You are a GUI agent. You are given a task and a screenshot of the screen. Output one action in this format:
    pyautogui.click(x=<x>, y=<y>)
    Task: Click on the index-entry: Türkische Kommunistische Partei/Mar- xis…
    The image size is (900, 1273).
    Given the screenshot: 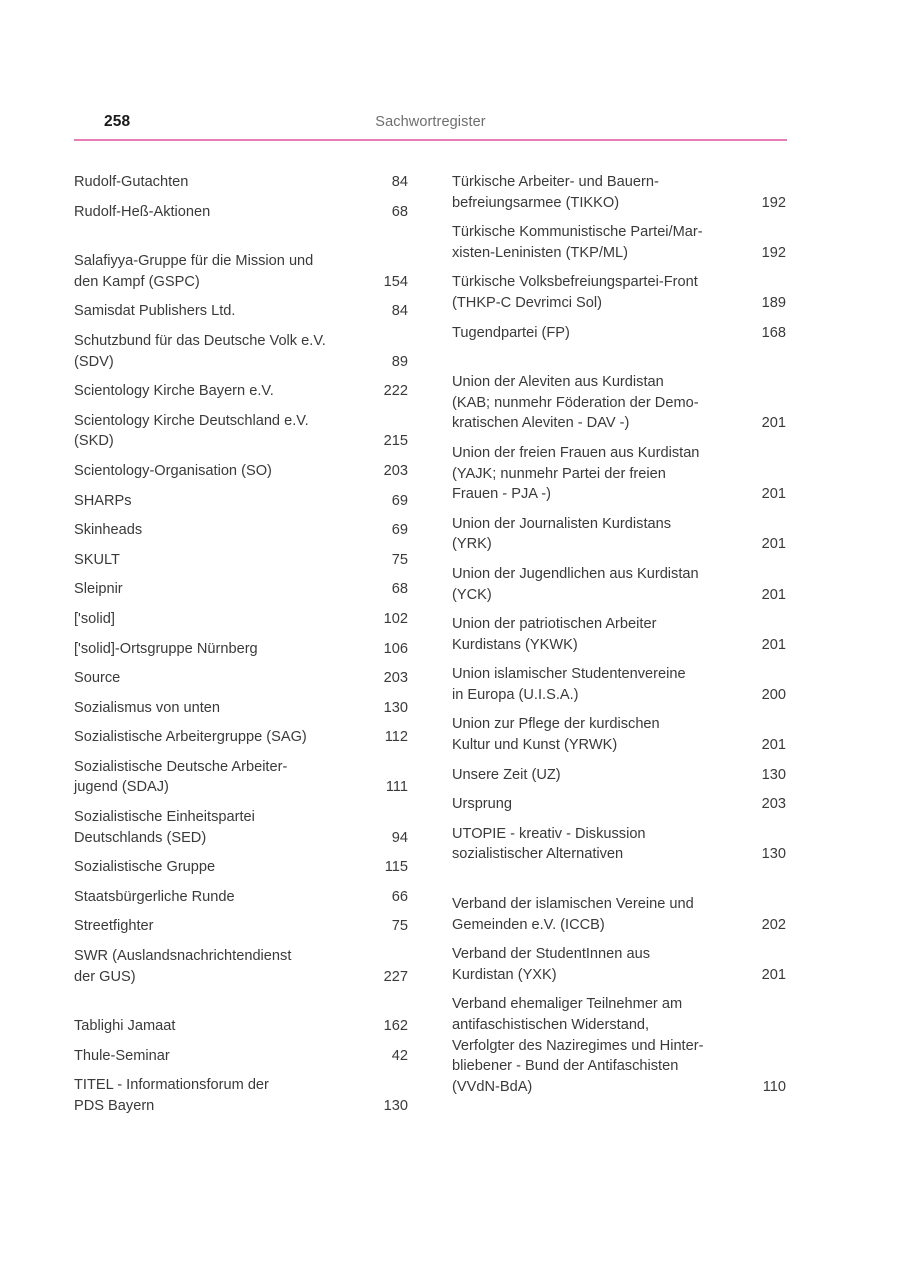 What is the action you would take?
    pyautogui.click(x=619, y=242)
    